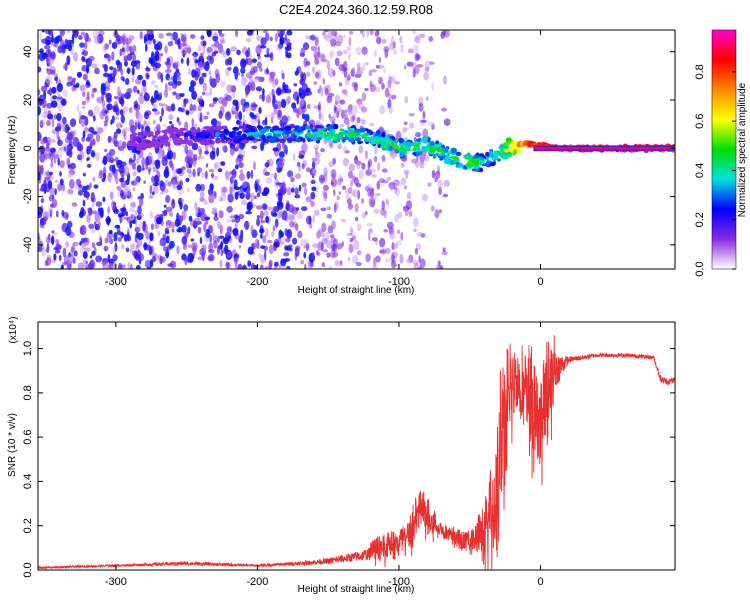 The width and height of the screenshot is (750, 600). I want to click on colorbar-tick-label: 0.8, so click(700, 71).